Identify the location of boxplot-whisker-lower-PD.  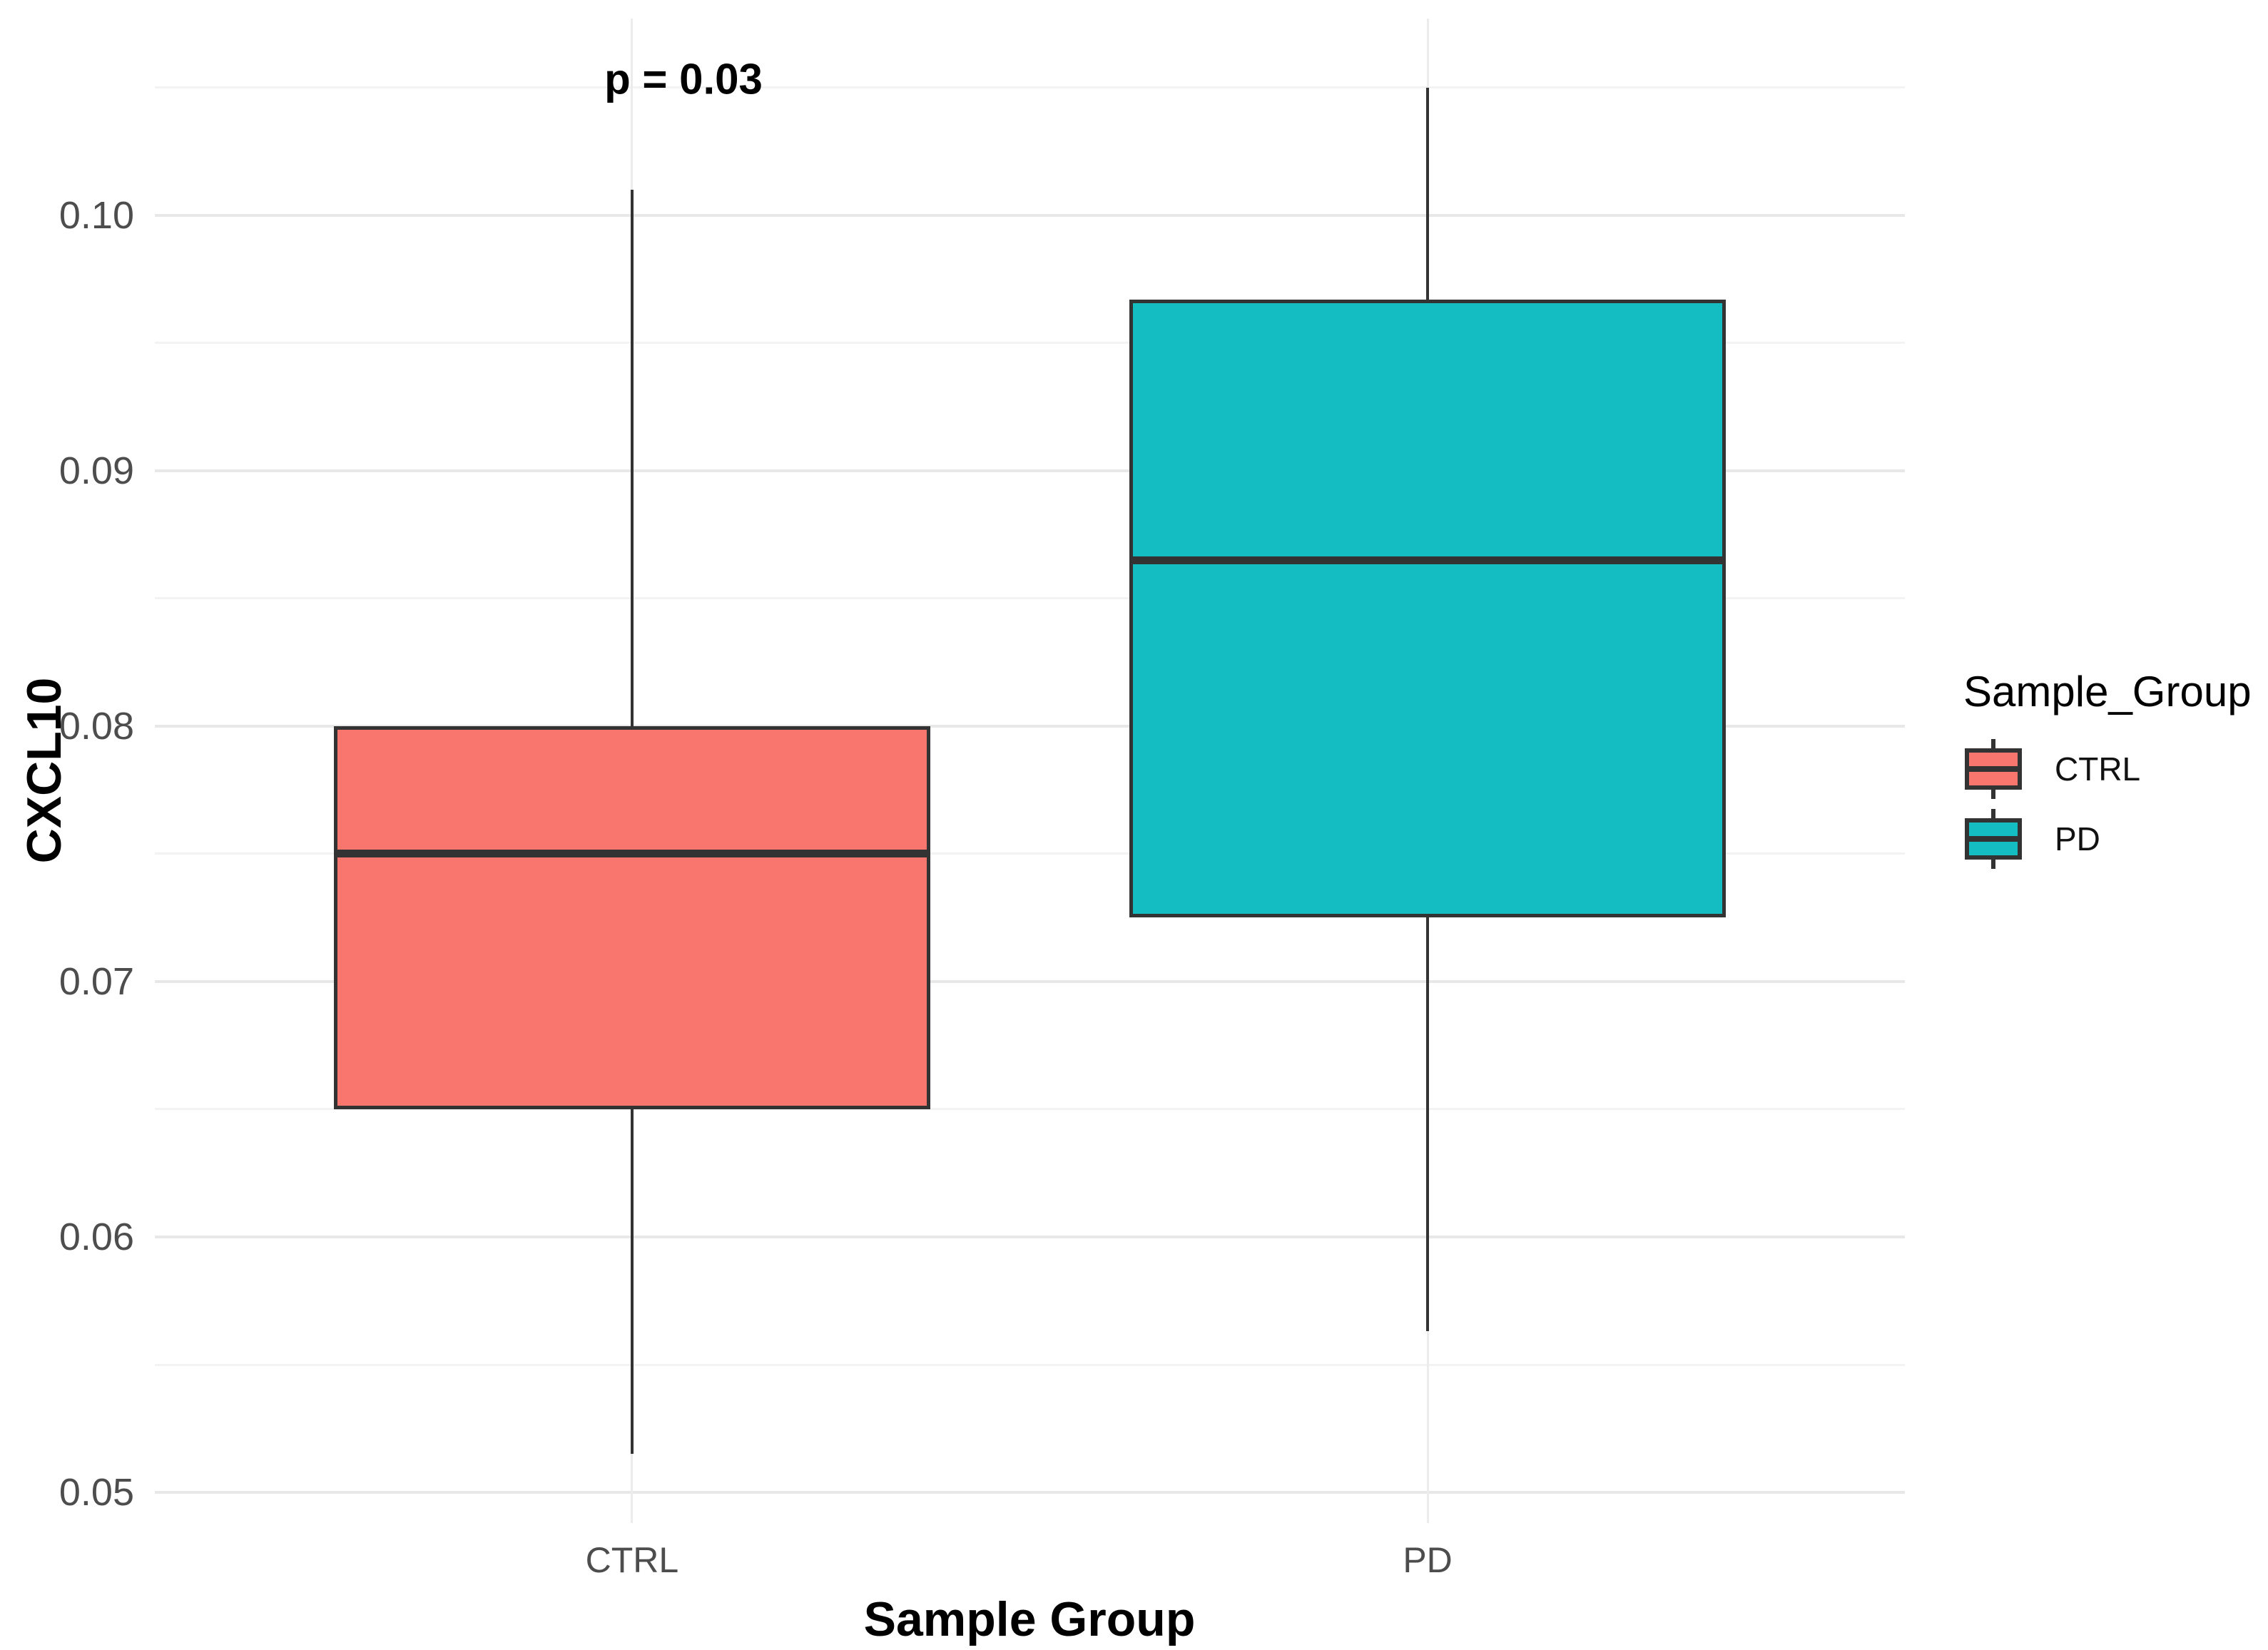
(1428, 1125).